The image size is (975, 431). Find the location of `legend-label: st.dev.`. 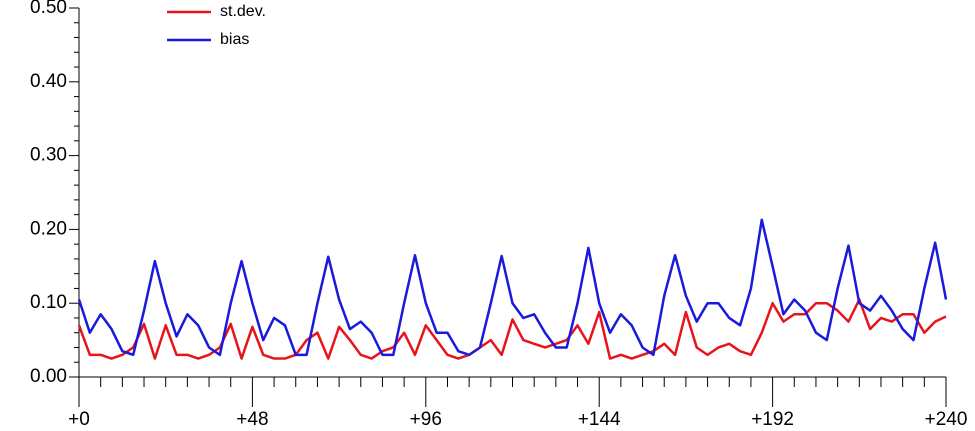

legend-label: st.dev. is located at coordinates (243, 11).